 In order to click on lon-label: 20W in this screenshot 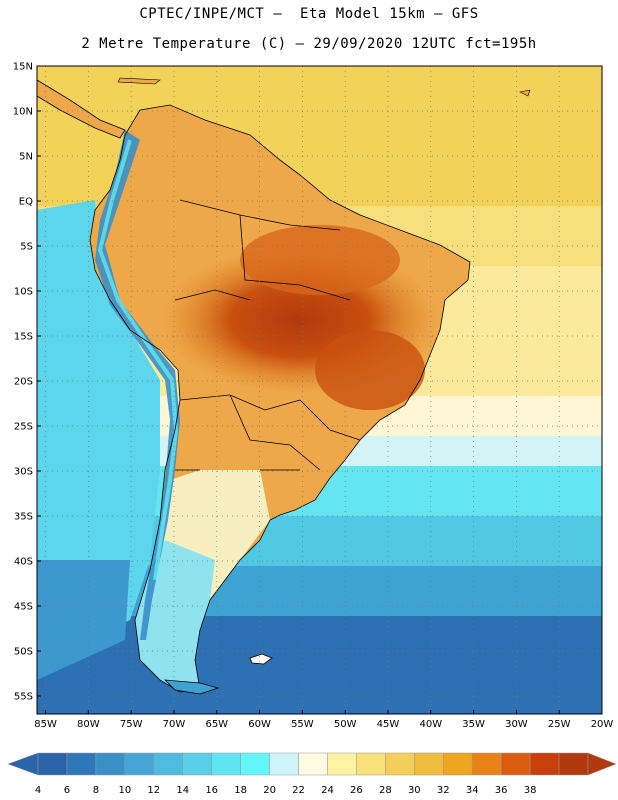, I will do `click(602, 724)`.